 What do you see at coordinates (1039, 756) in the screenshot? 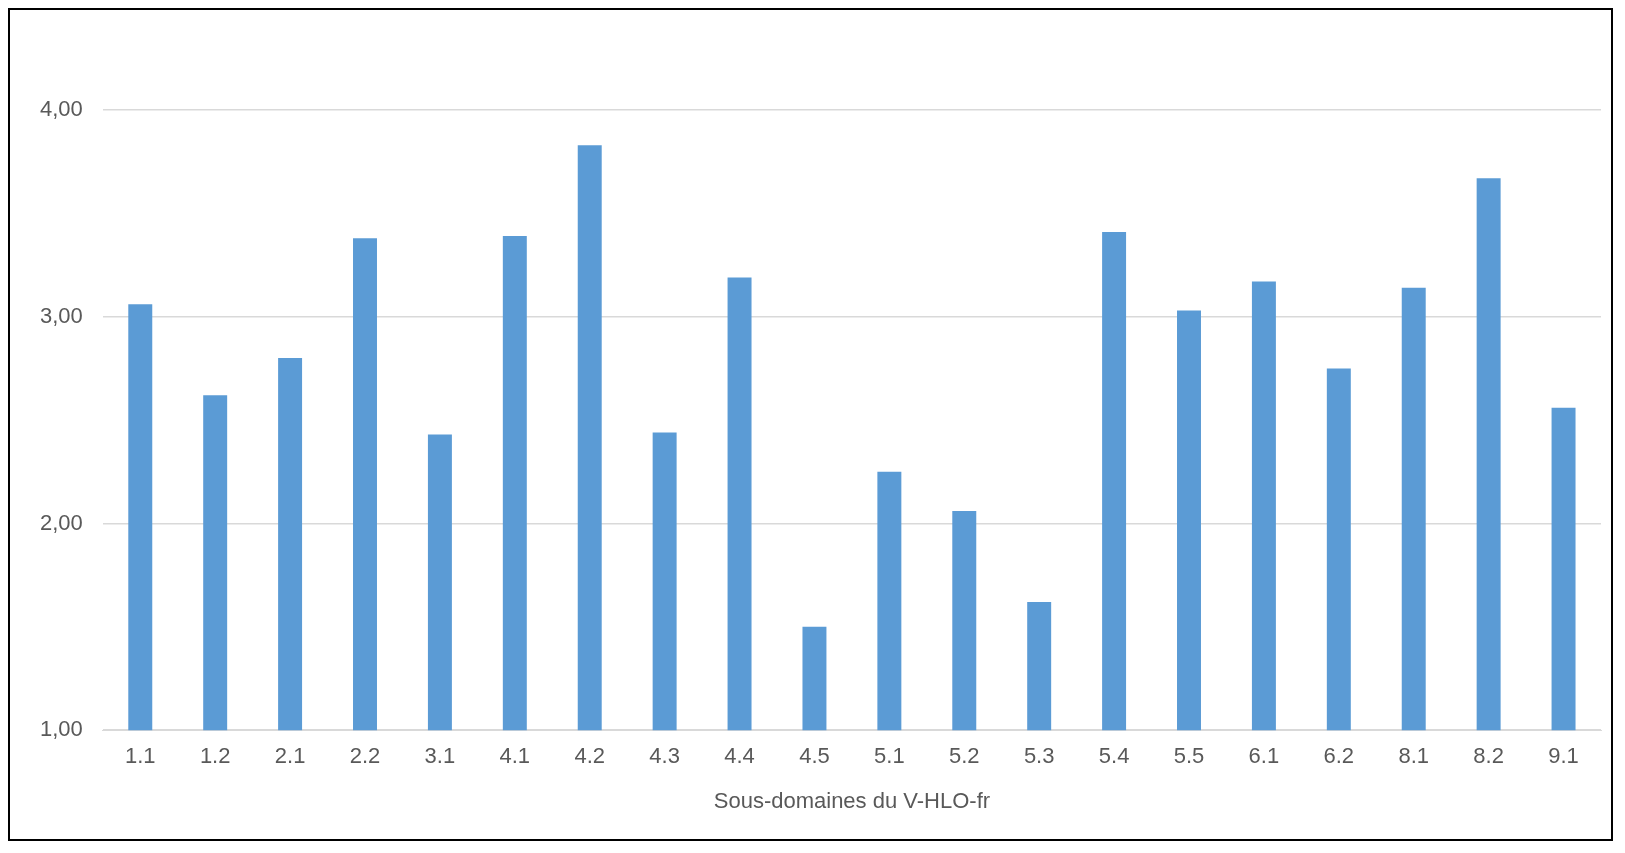
I see `x-tick-label: 5.3` at bounding box center [1039, 756].